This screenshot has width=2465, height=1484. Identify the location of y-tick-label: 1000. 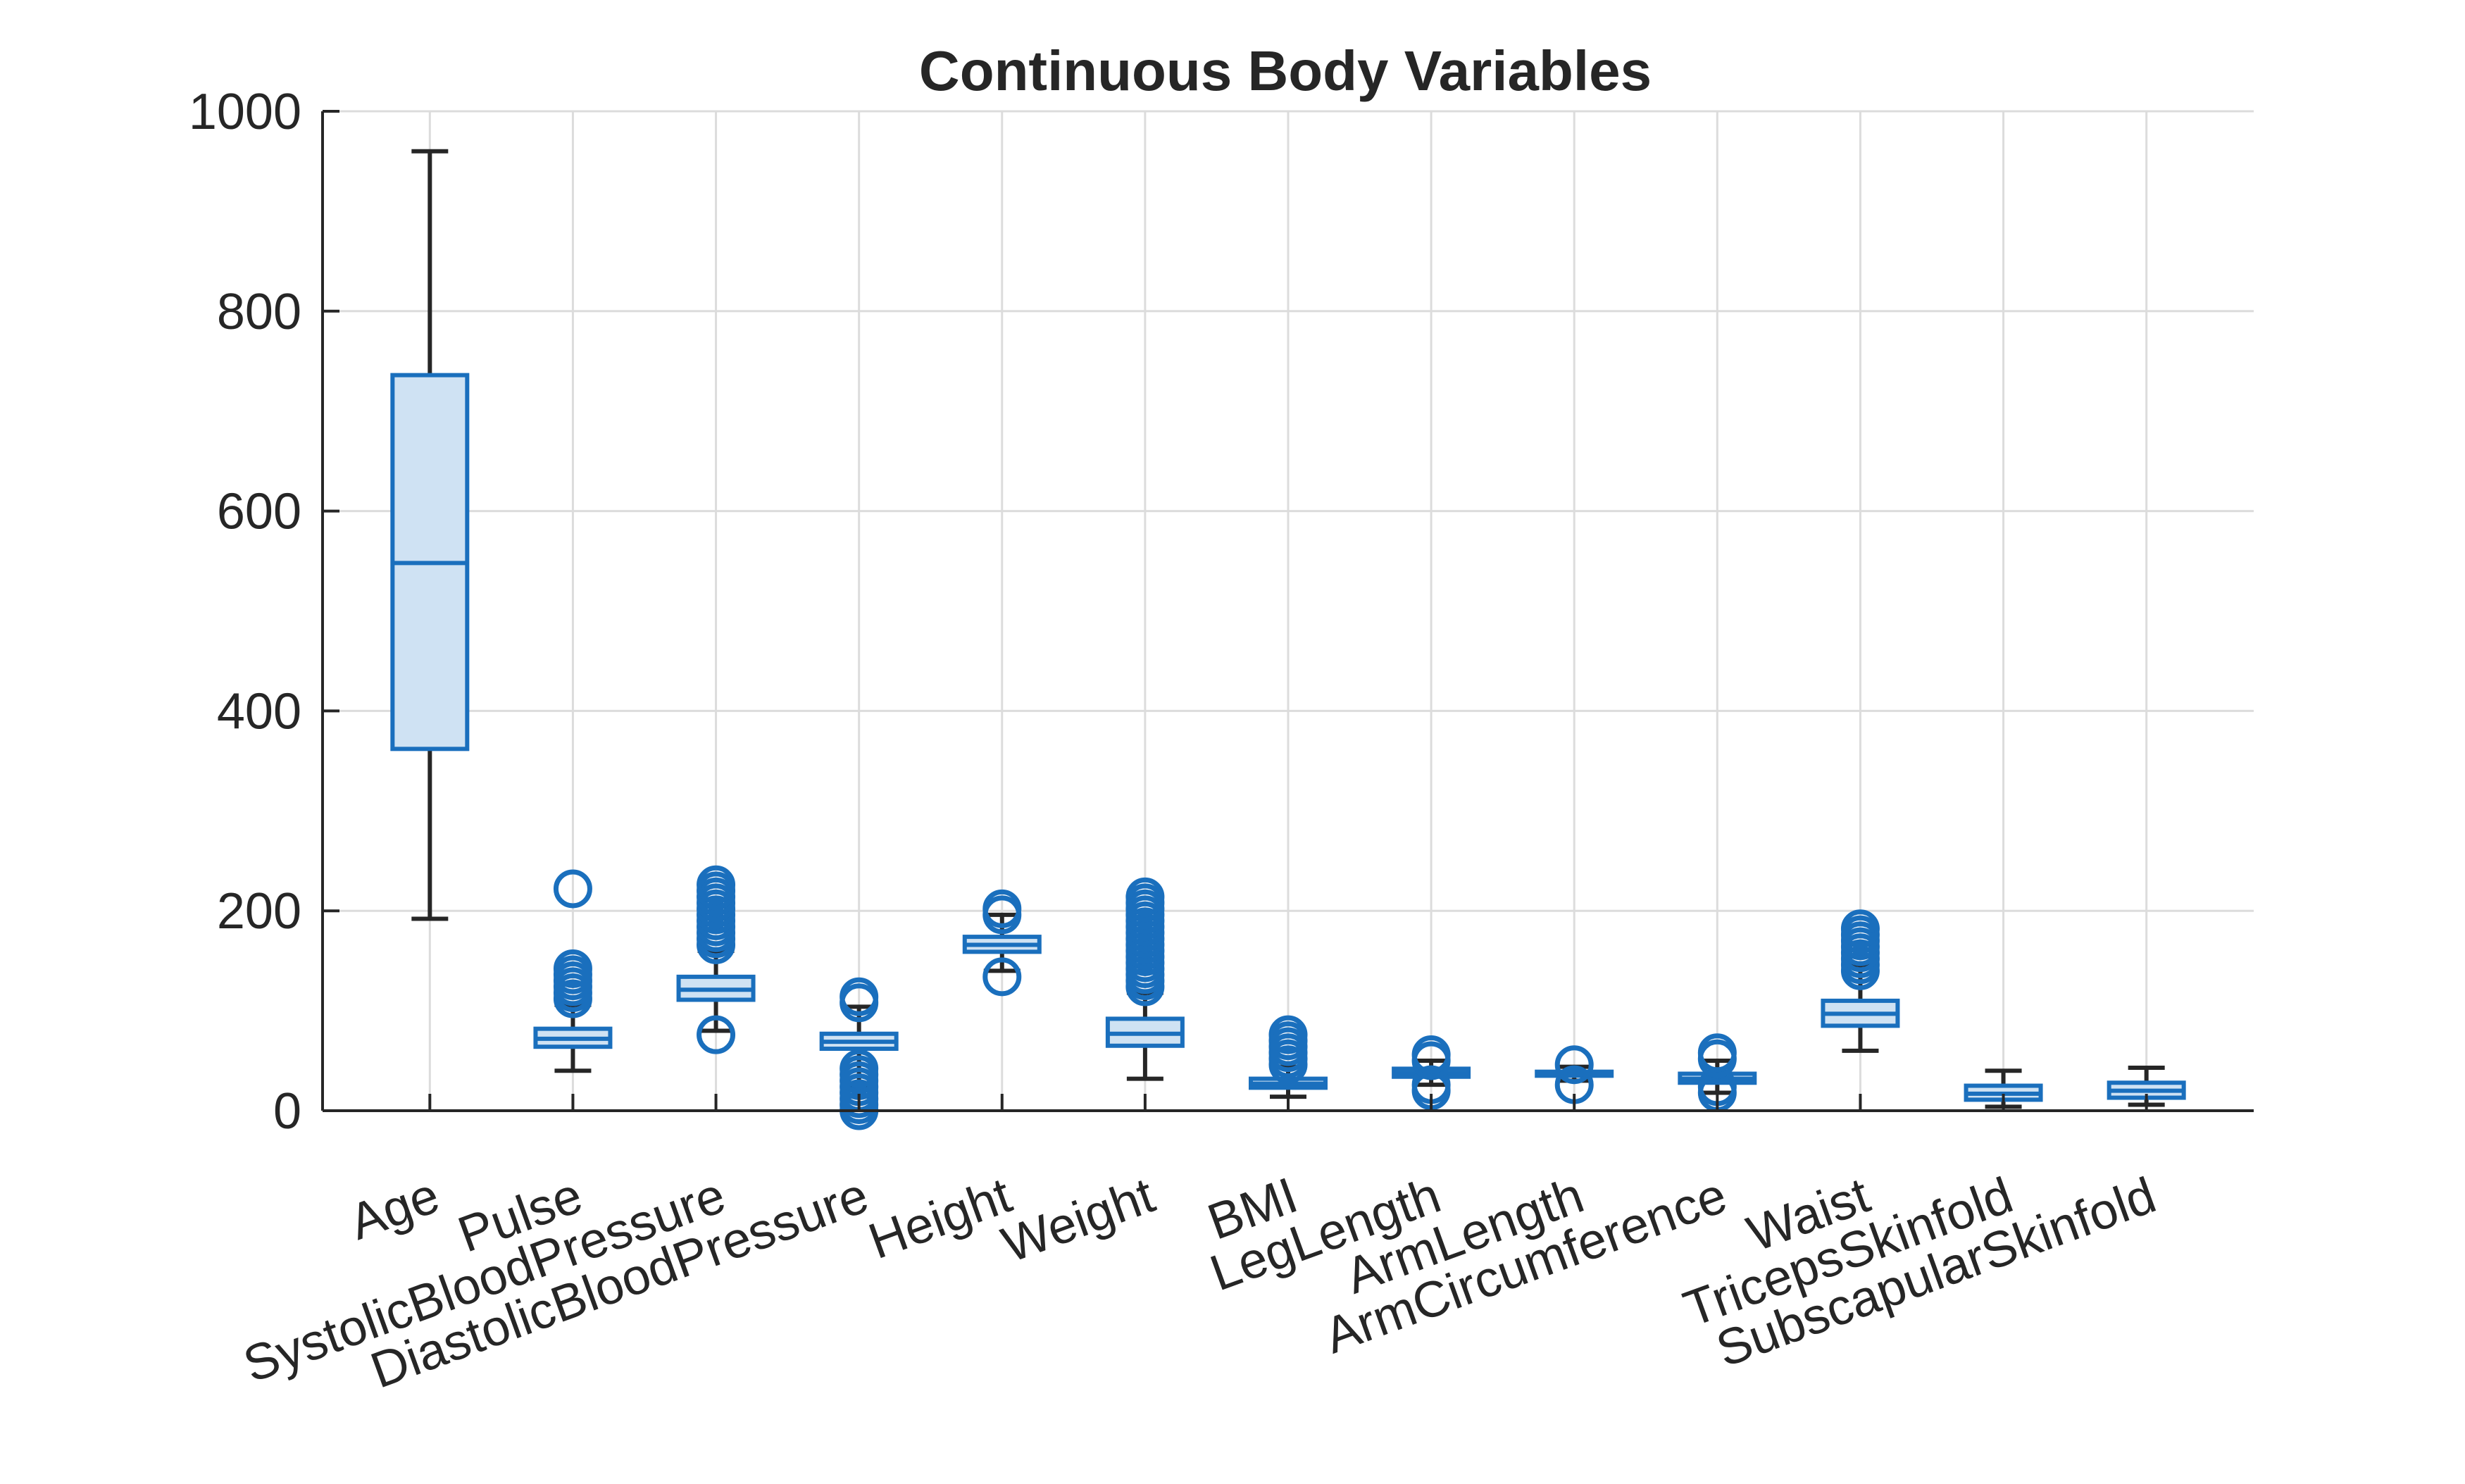
(245, 112).